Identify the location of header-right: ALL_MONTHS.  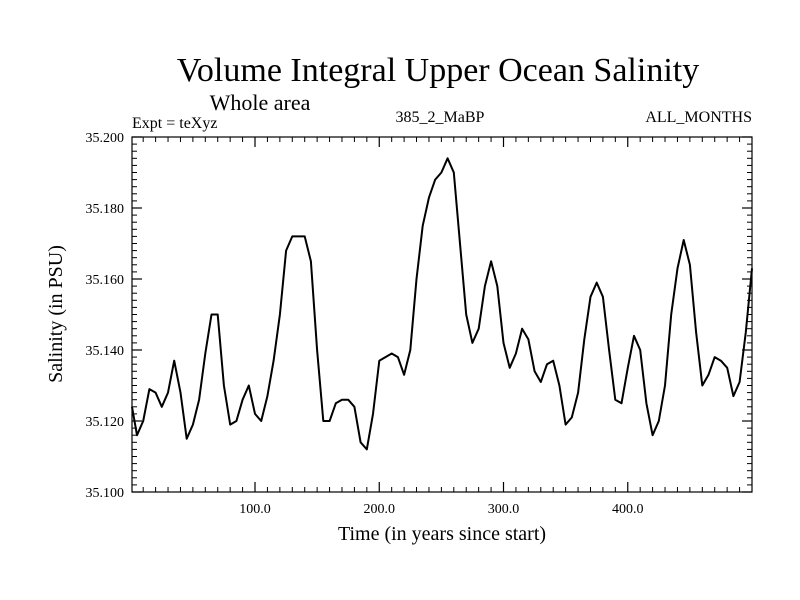
(698, 117).